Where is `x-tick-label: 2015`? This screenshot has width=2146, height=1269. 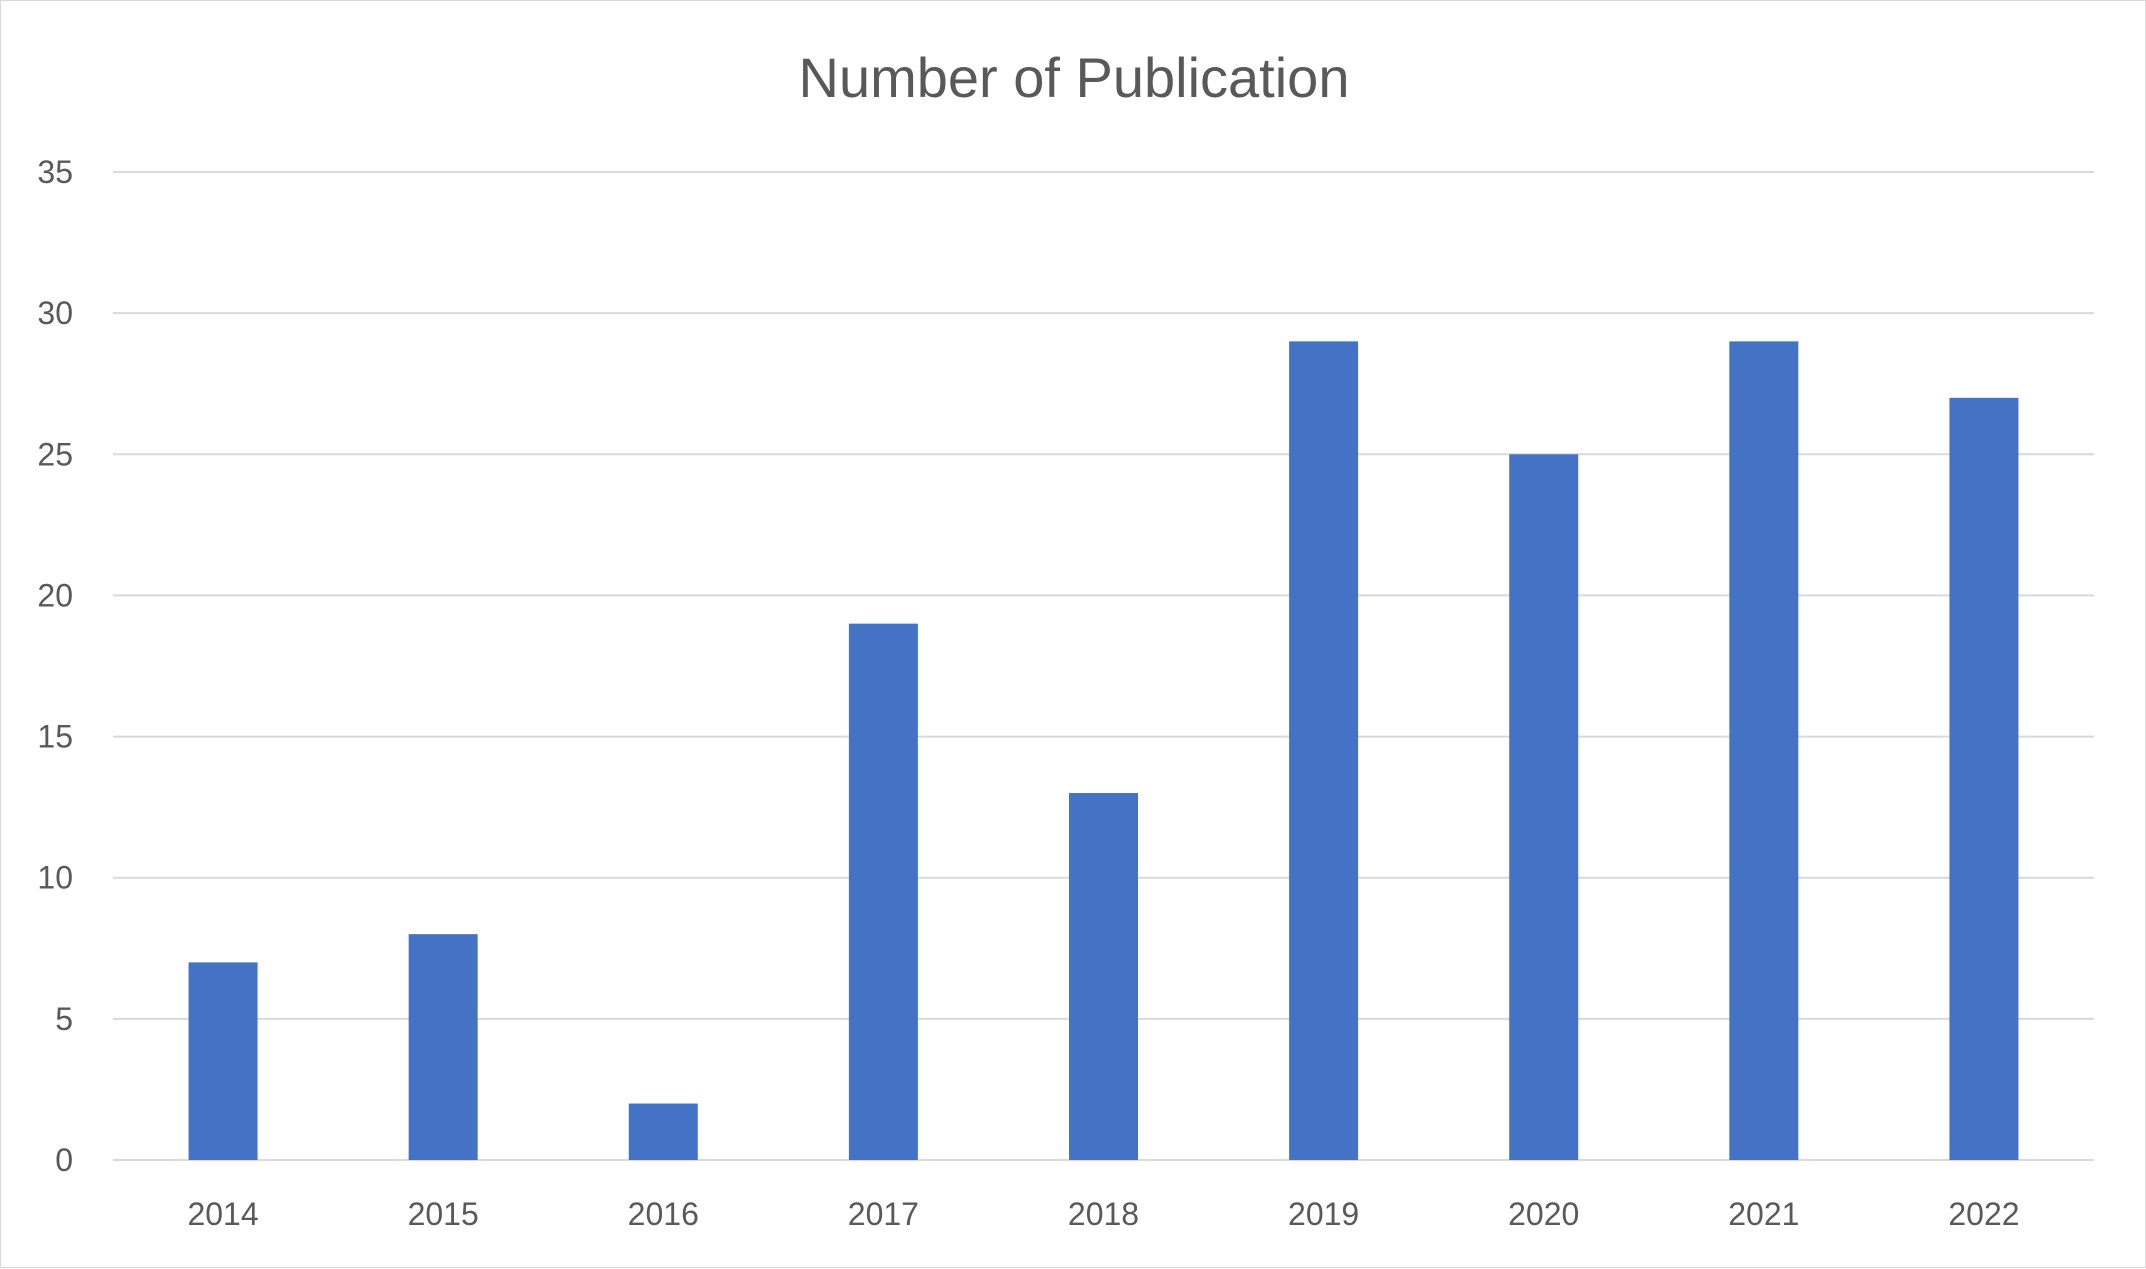 x-tick-label: 2015 is located at coordinates (443, 1214).